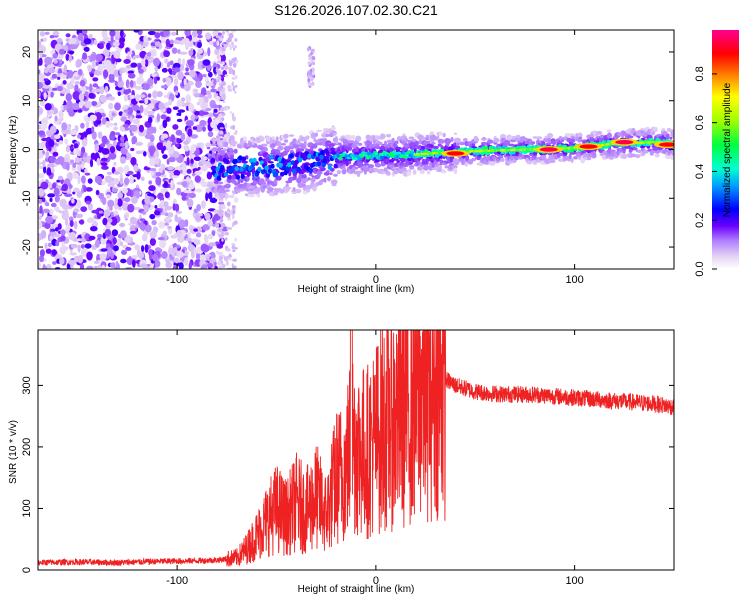 The width and height of the screenshot is (750, 600). What do you see at coordinates (588, 146) in the screenshot?
I see `spectrogram-peak` at bounding box center [588, 146].